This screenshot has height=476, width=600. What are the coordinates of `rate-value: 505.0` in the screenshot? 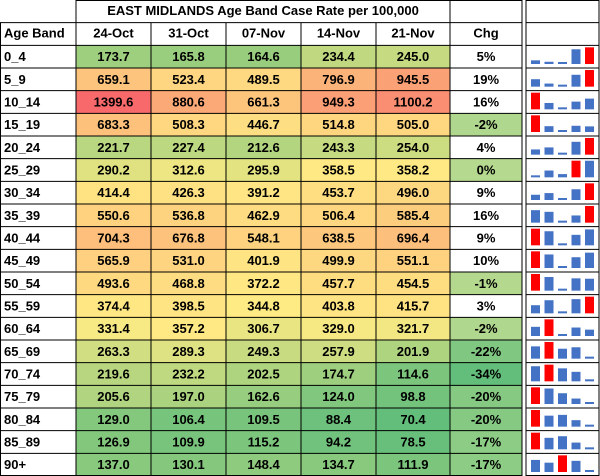 It's located at (413, 124).